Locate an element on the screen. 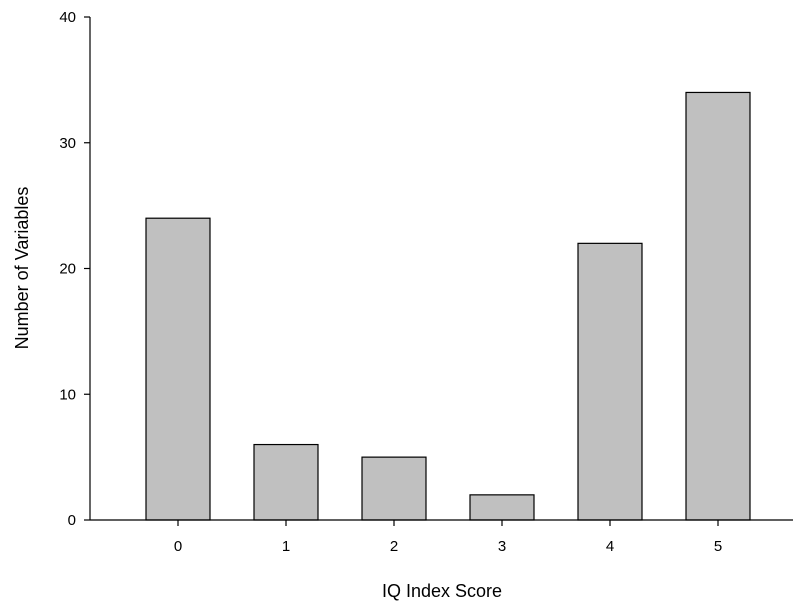 The image size is (793, 605). y-tick-label-0: 0 is located at coordinates (72, 520).